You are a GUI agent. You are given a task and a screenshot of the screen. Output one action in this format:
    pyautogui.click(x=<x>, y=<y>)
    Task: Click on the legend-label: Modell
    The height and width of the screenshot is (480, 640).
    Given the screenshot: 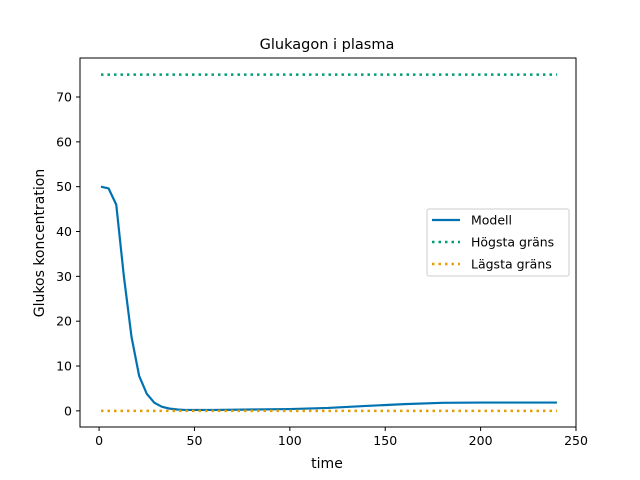 What is the action you would take?
    pyautogui.click(x=491, y=220)
    